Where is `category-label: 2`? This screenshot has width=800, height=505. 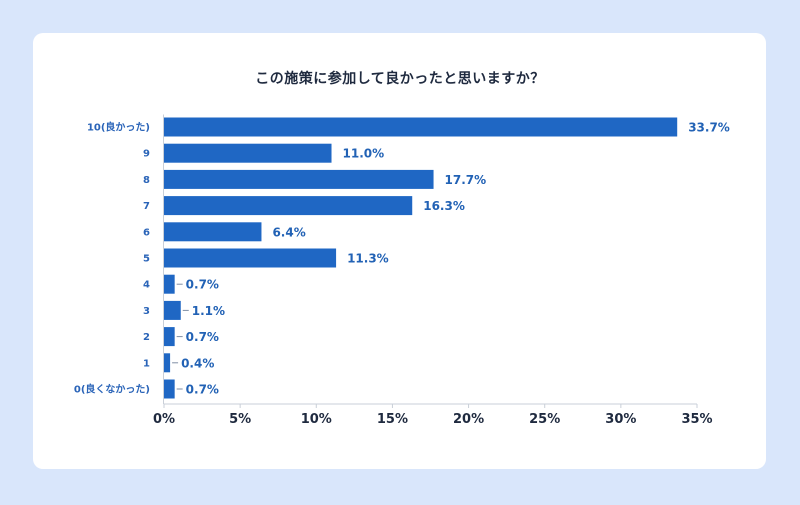 category-label: 2 is located at coordinates (146, 337).